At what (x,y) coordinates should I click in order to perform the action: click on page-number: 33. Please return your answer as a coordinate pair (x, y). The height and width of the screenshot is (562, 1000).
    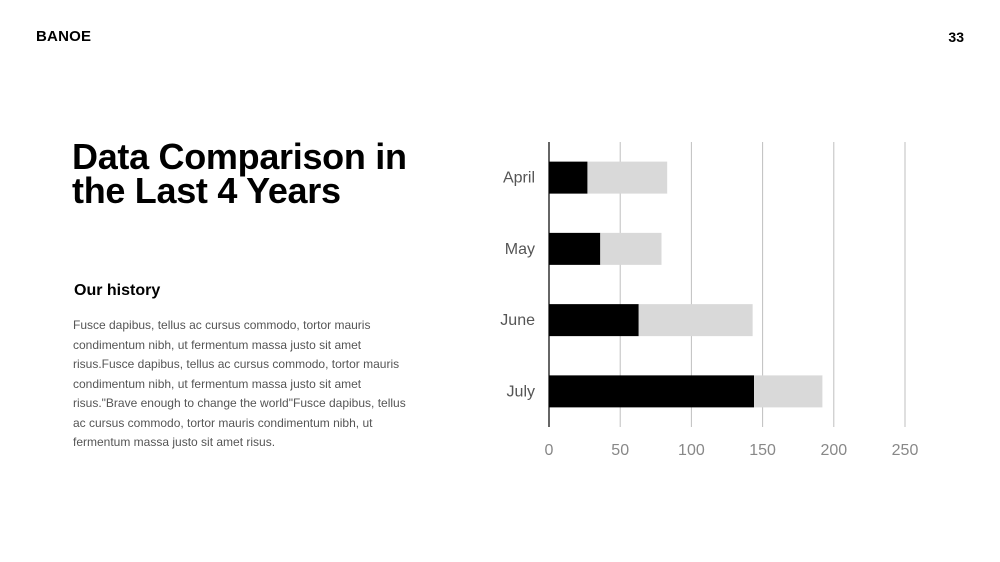
    Looking at the image, I should click on (956, 37).